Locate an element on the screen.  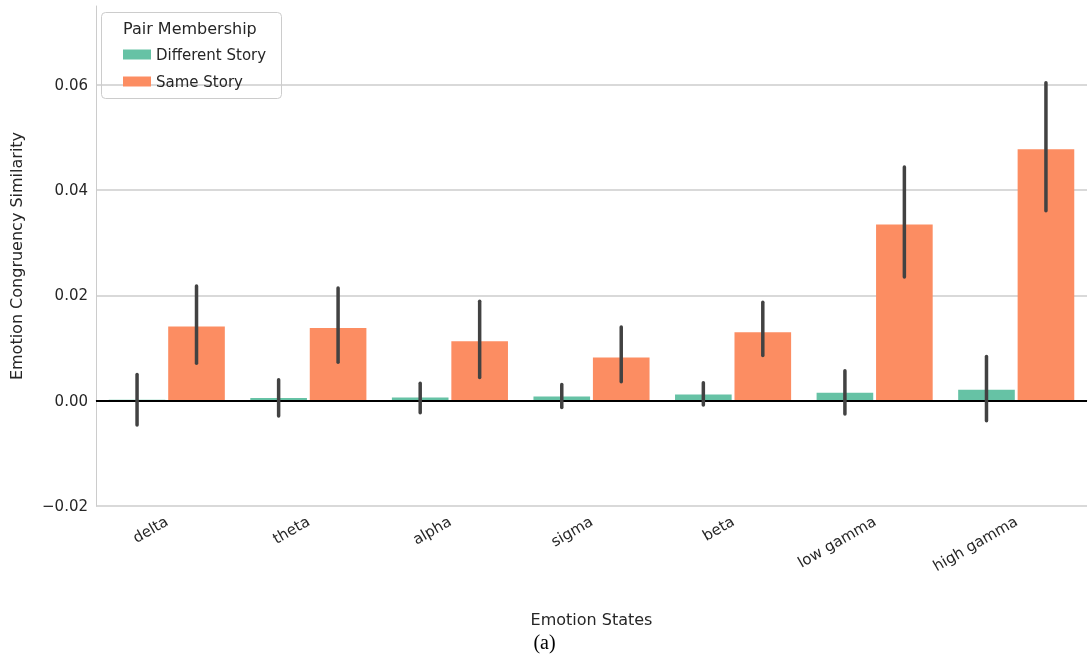
y-tick-label: 0.06 is located at coordinates (71, 84).